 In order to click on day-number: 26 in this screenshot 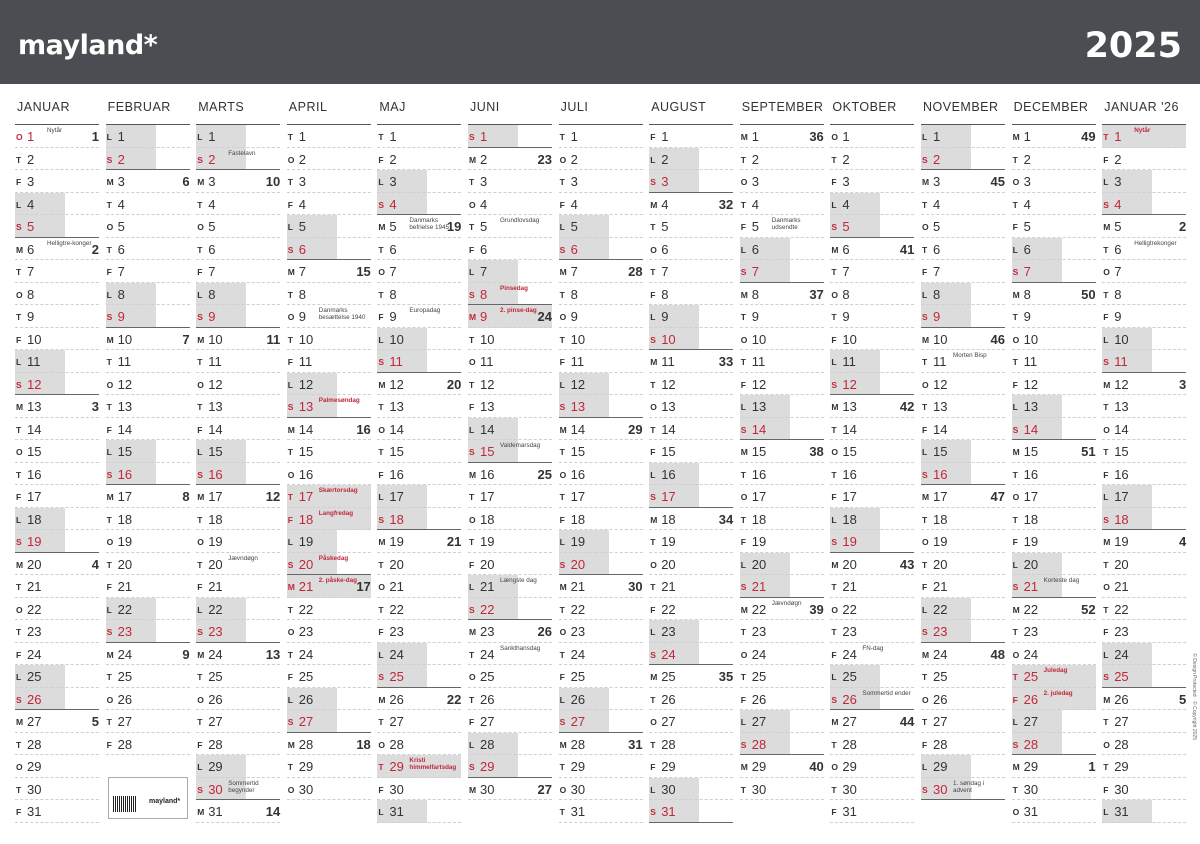, I will do `click(306, 699)`.